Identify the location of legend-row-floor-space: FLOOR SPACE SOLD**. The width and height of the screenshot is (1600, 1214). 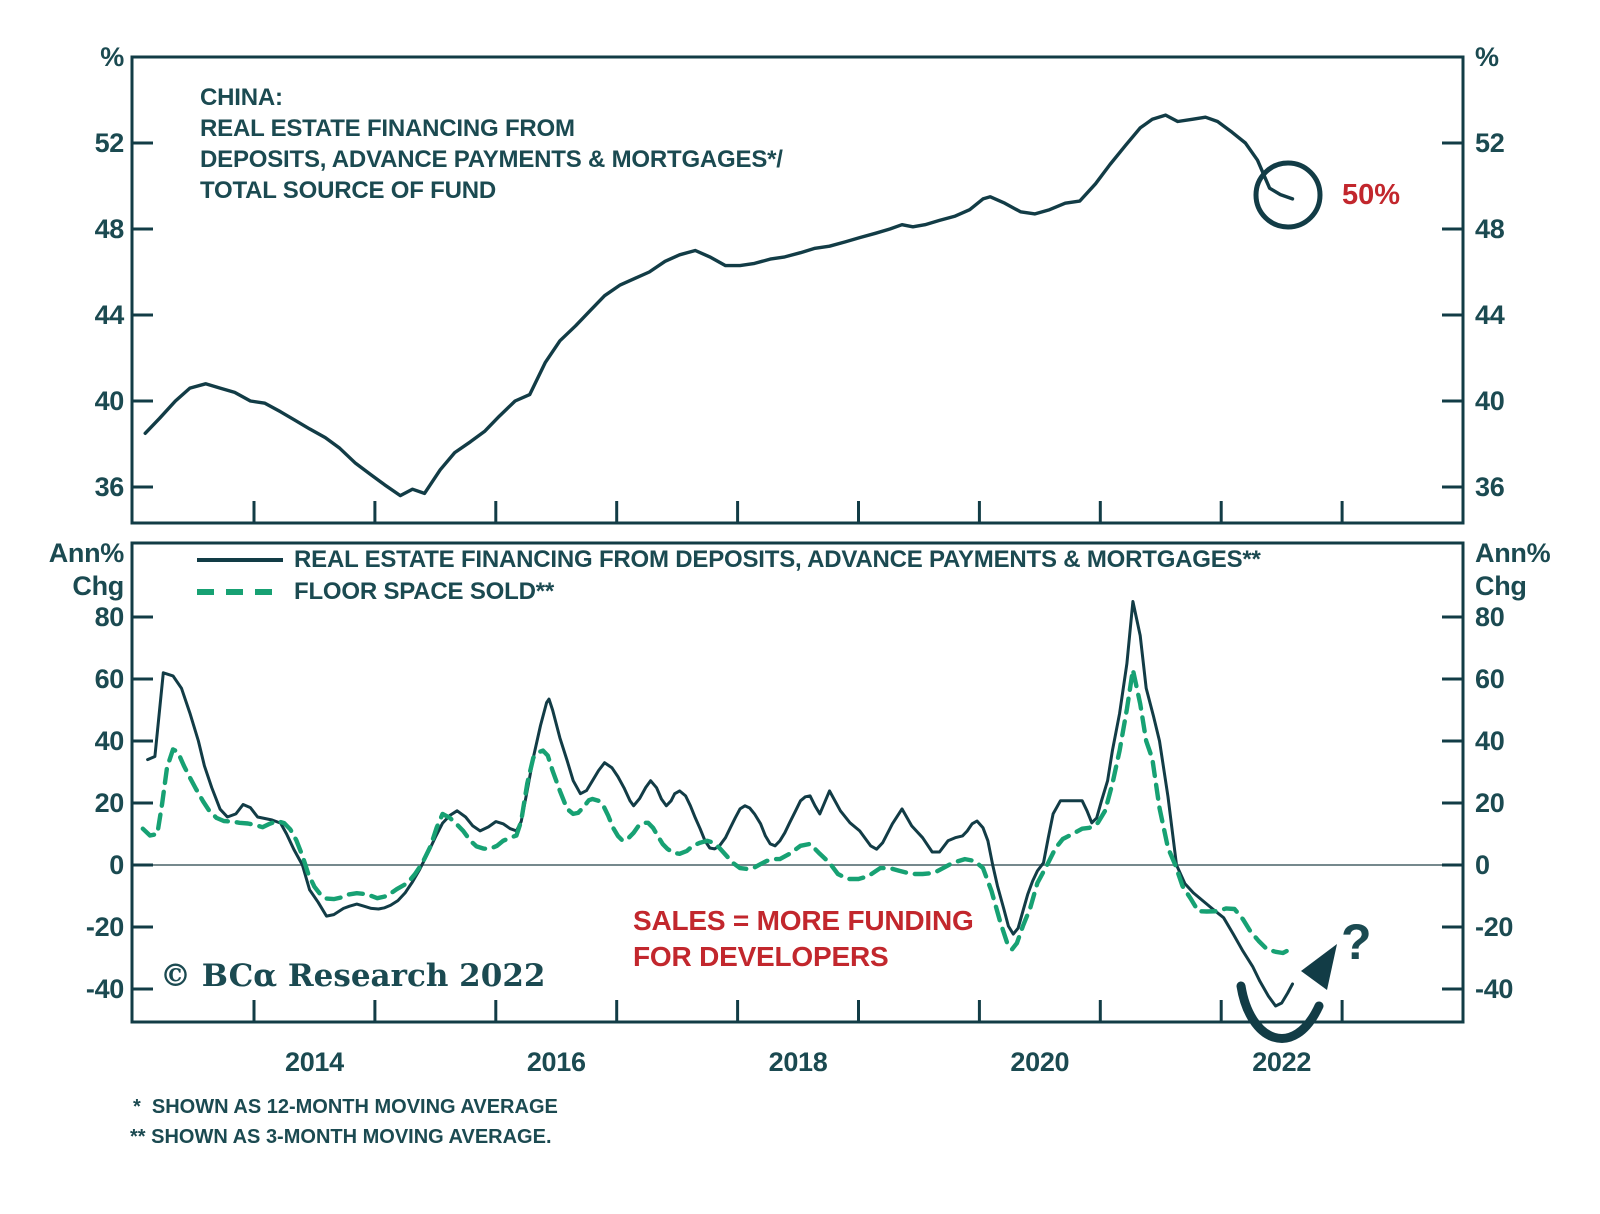
(375, 592).